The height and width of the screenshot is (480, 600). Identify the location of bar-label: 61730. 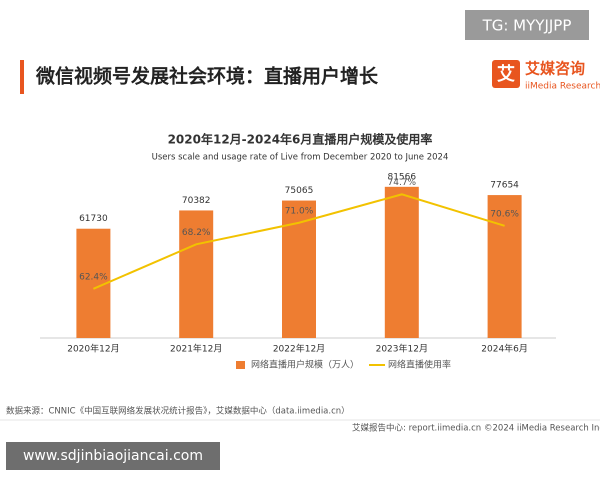
(93, 219).